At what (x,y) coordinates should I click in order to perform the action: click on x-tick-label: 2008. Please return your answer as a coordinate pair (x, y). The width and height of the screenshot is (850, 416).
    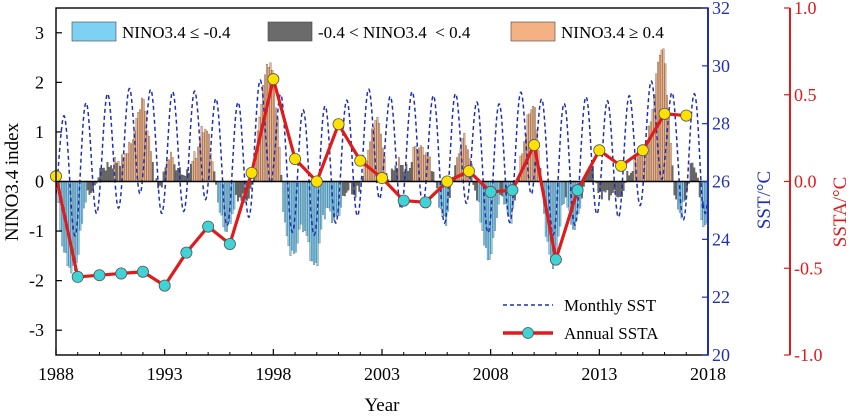
    Looking at the image, I should click on (491, 374).